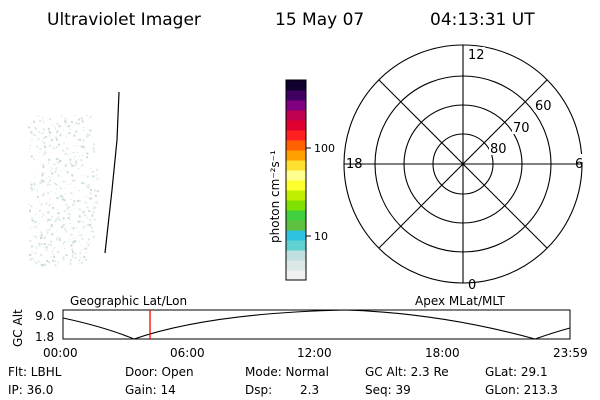 The width and height of the screenshot is (600, 400). I want to click on timeline-left-title: Geographic Lat/Lon, so click(128, 301).